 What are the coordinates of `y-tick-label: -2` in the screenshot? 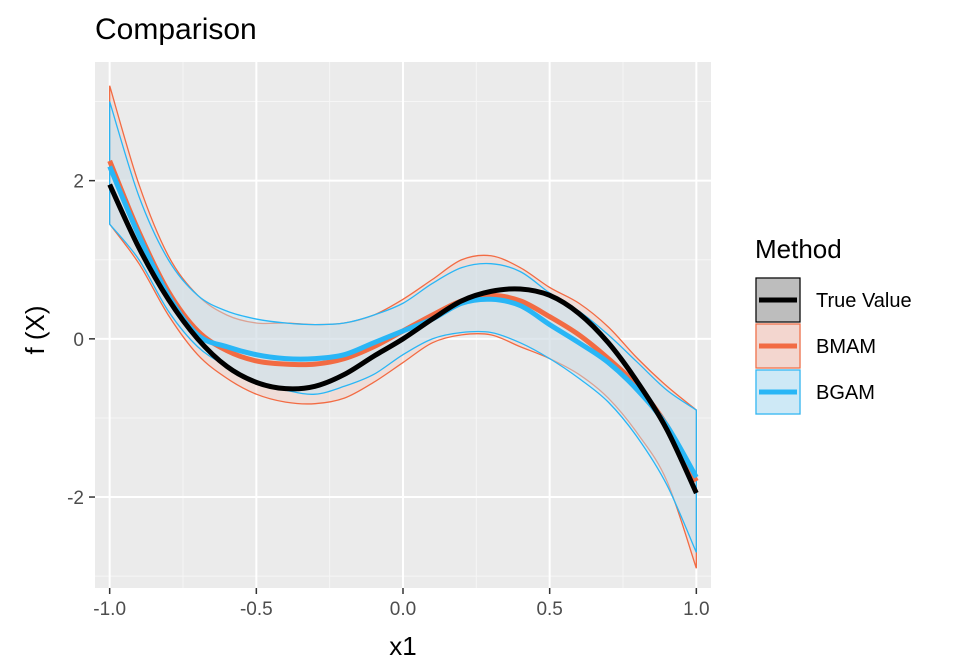 It's located at (75, 498).